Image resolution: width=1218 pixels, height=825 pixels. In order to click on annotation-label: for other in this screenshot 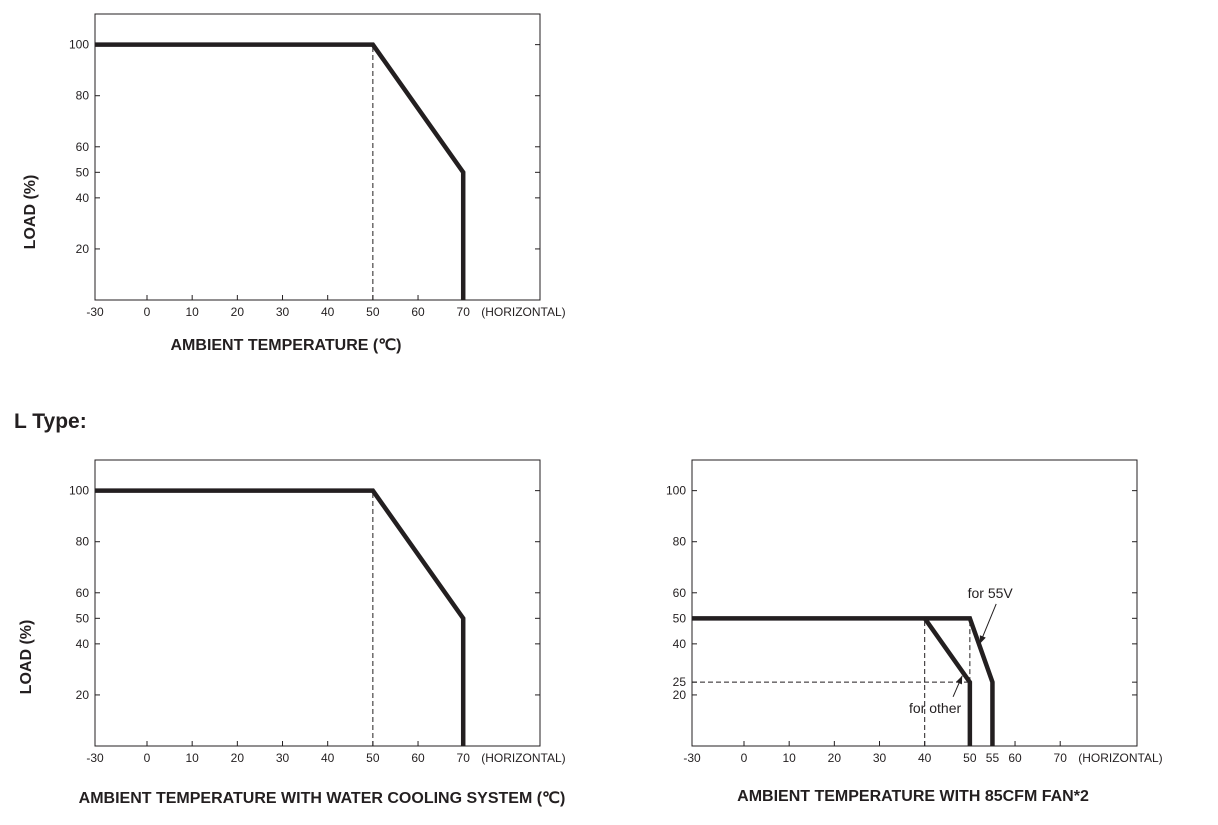, I will do `click(935, 708)`.